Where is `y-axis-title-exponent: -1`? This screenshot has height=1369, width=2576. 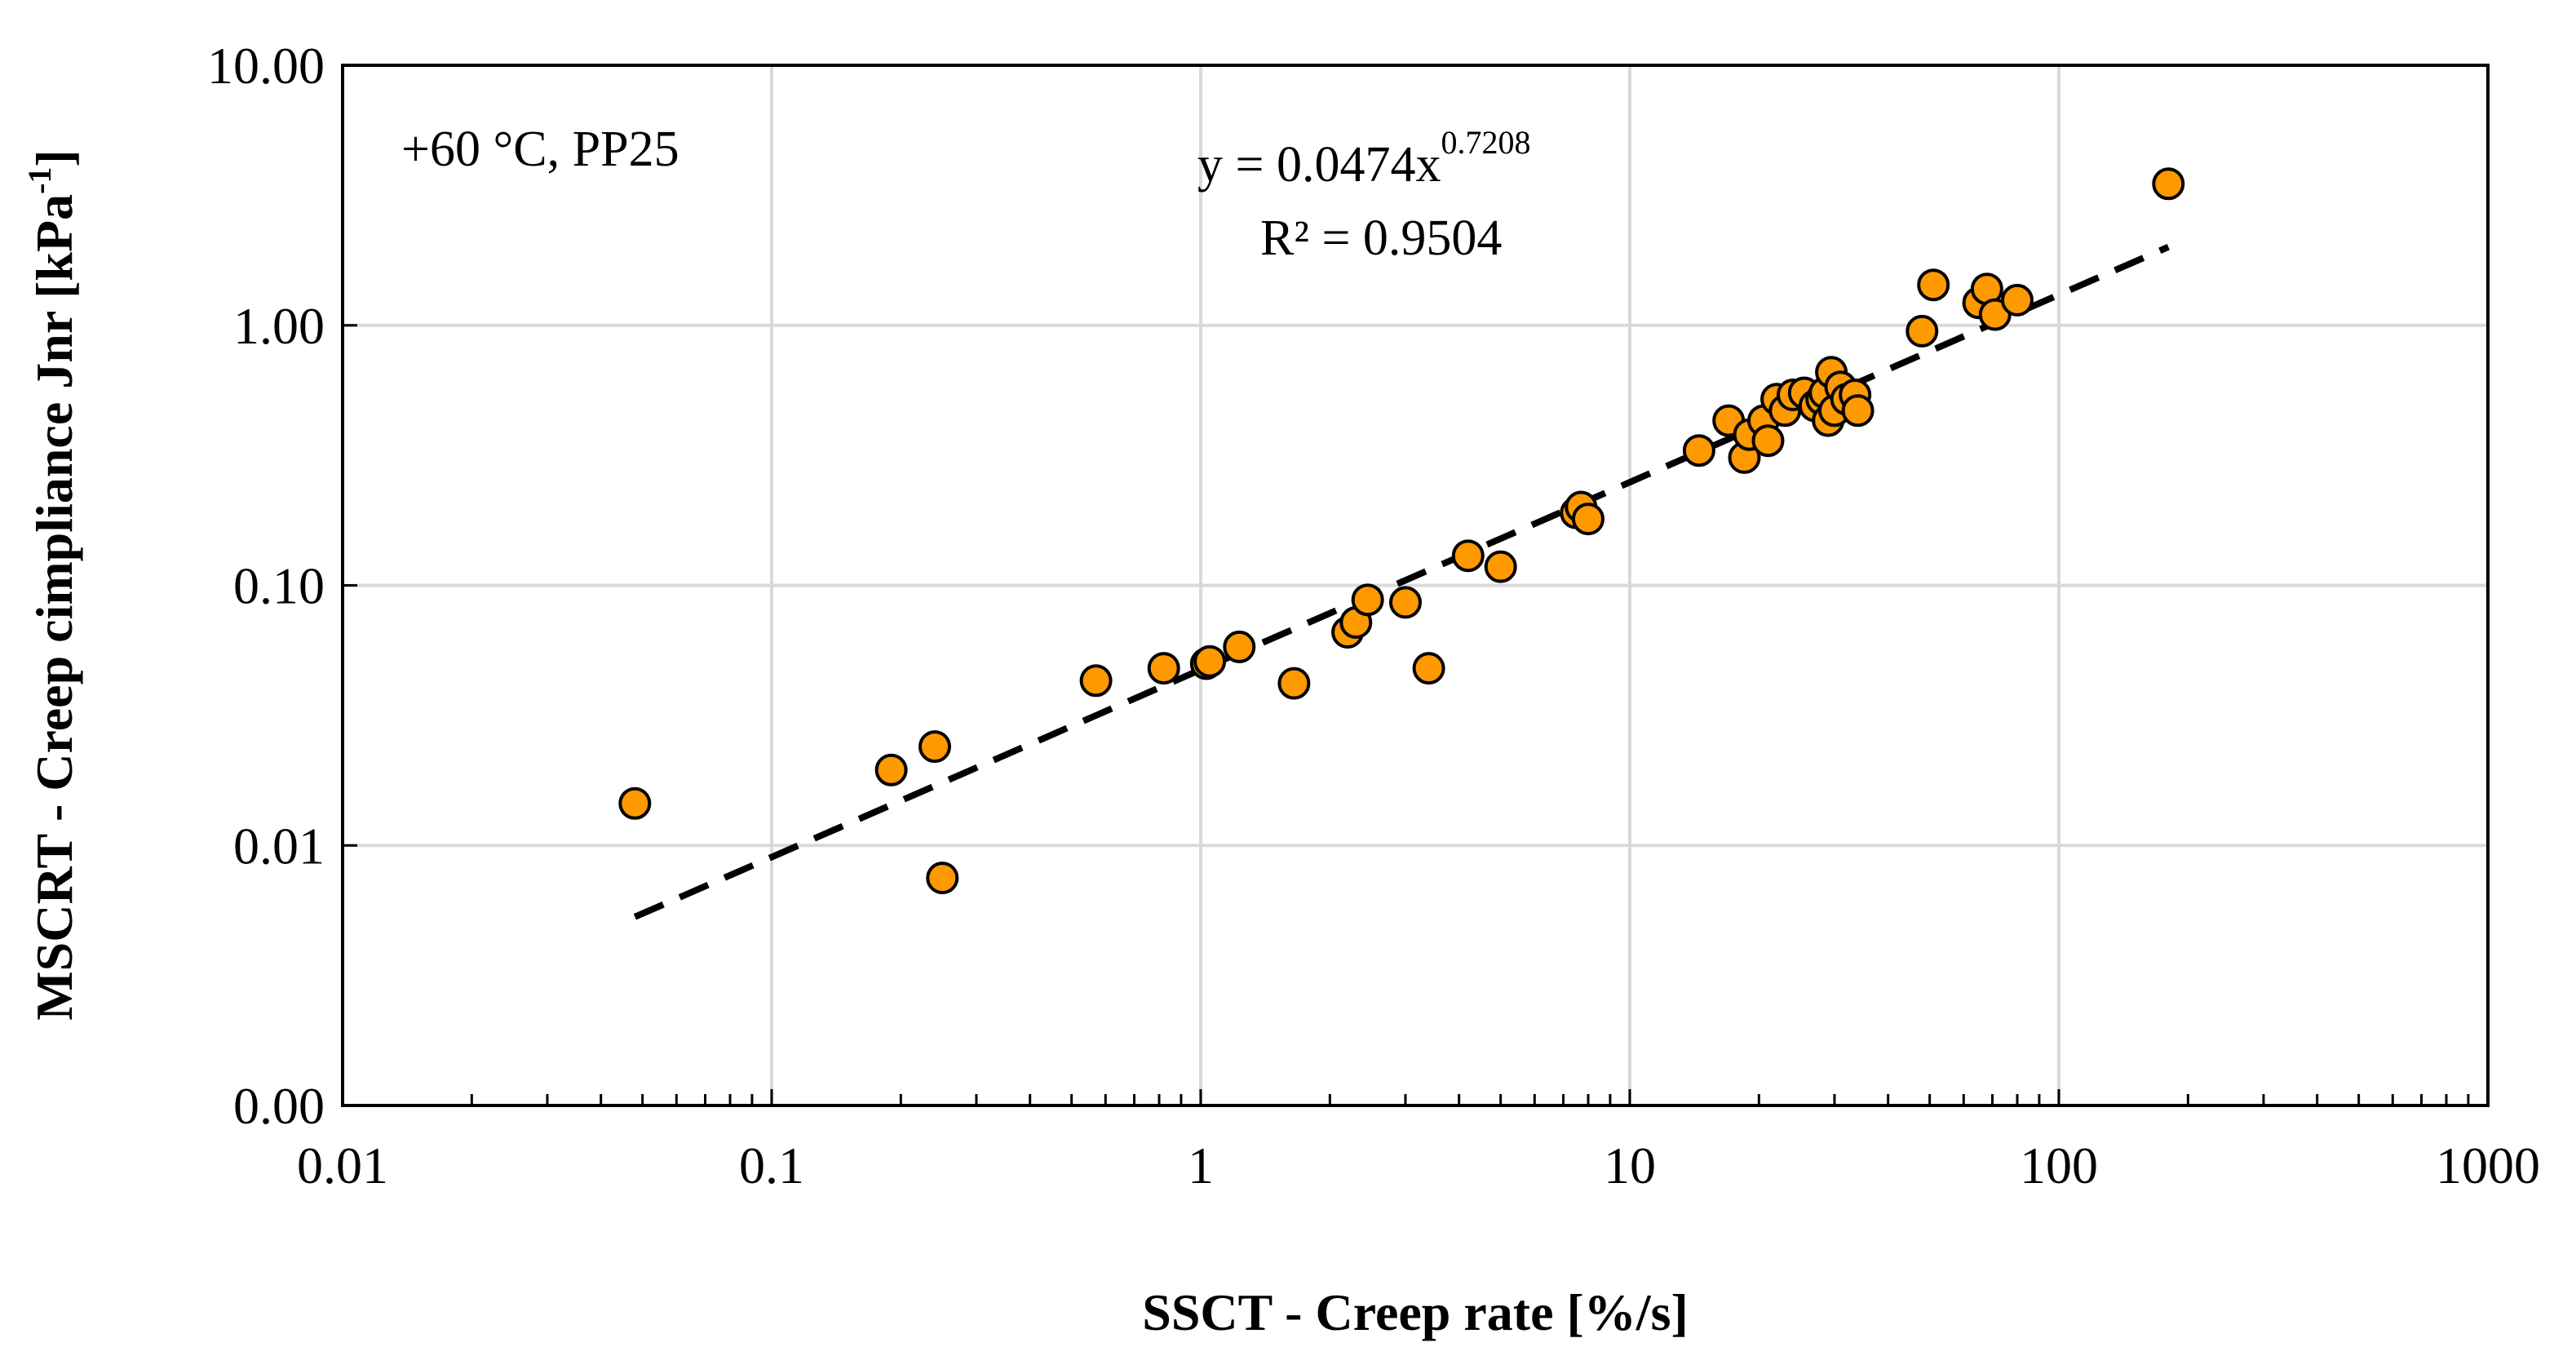 y-axis-title-exponent: -1 is located at coordinates (39, 180).